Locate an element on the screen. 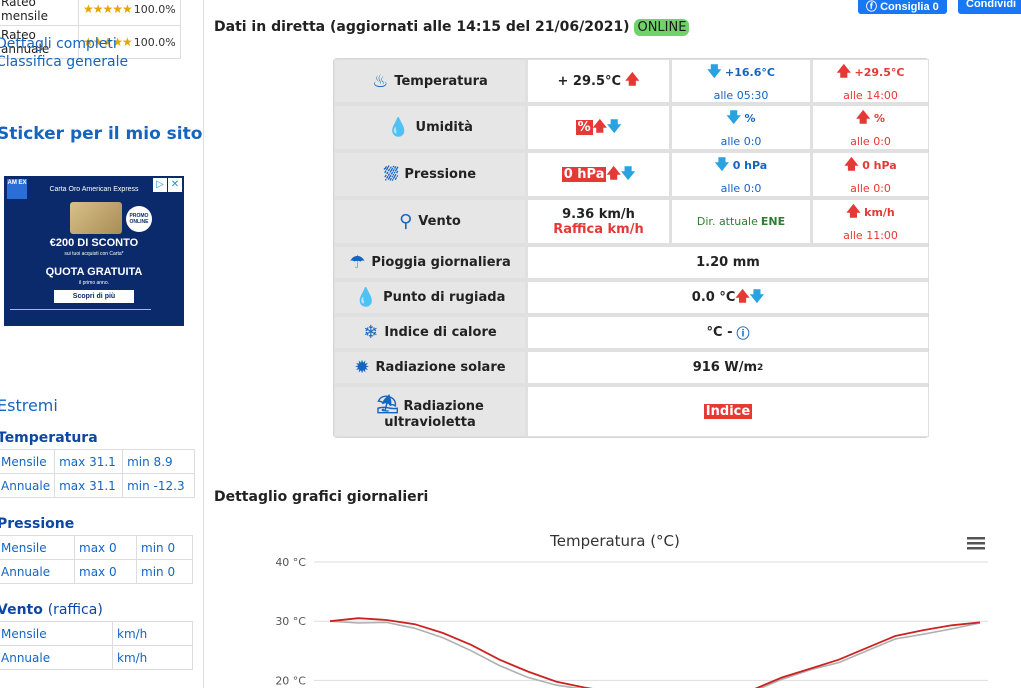  chart-grid is located at coordinates (651, 621).